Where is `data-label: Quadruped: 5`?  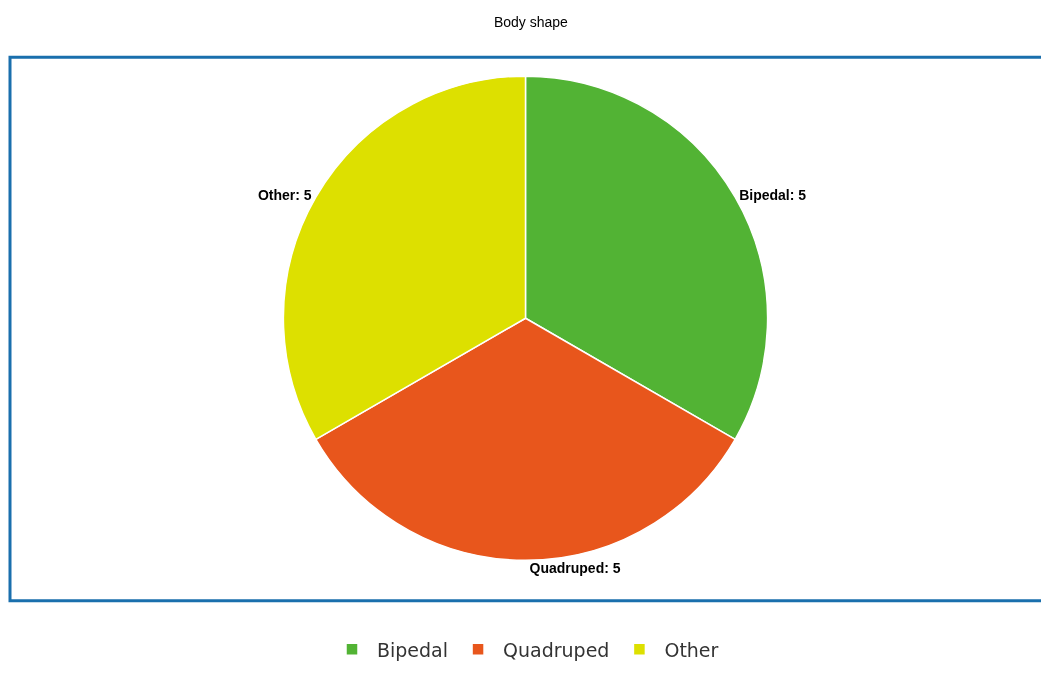 data-label: Quadruped: 5 is located at coordinates (575, 568).